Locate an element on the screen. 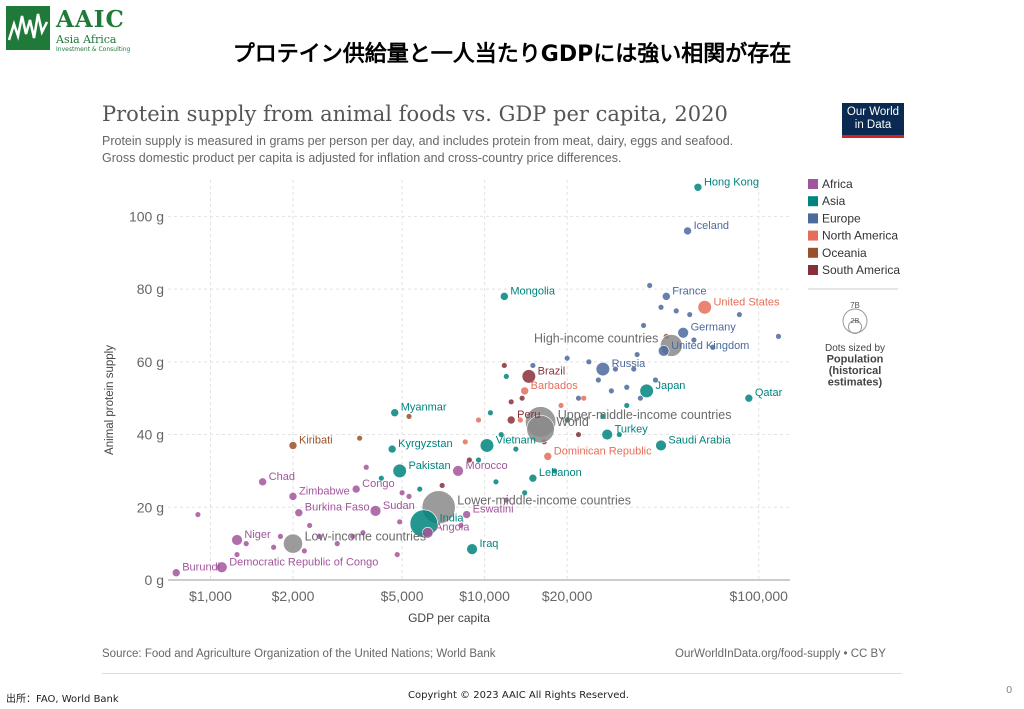 Image resolution: width=1024 pixels, height=709 pixels. legend-label: Asia is located at coordinates (834, 201).